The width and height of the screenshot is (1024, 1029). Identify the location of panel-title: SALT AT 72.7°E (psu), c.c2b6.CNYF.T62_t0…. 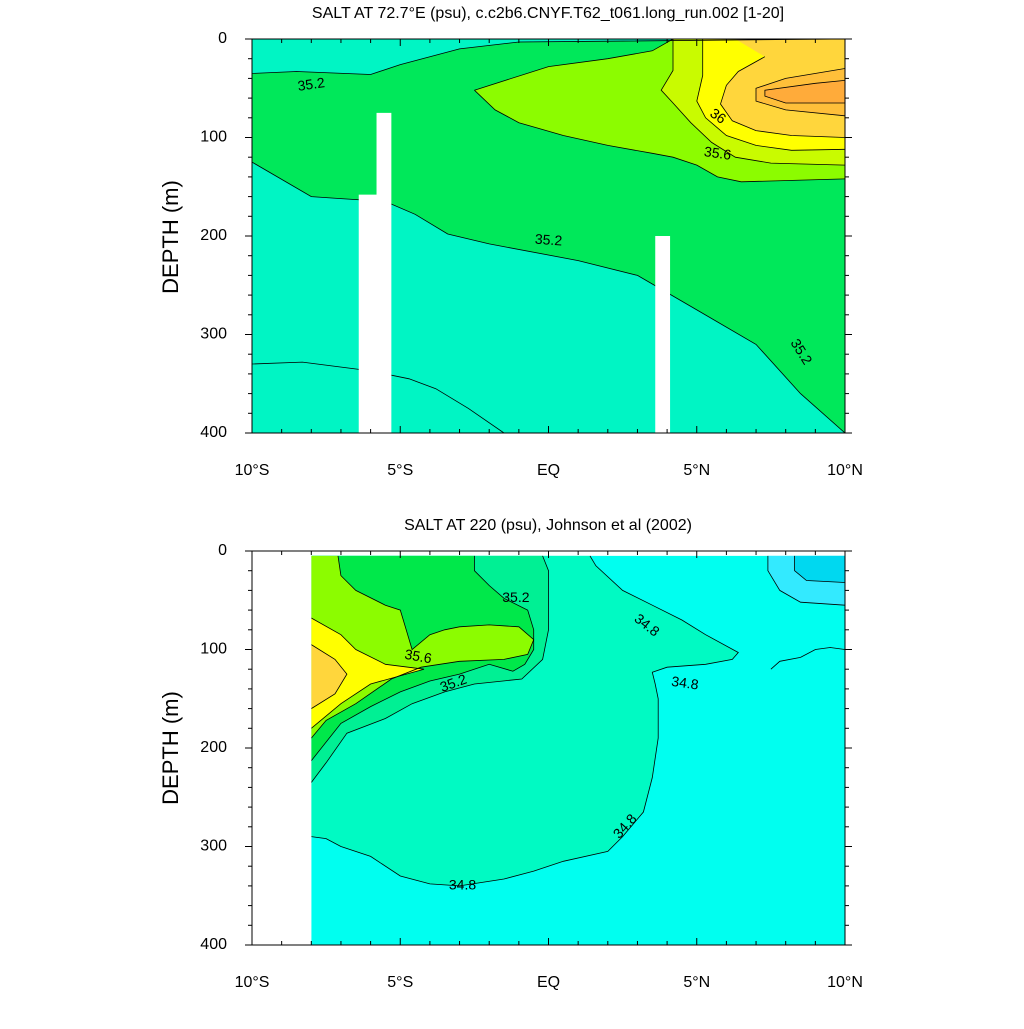
(548, 13).